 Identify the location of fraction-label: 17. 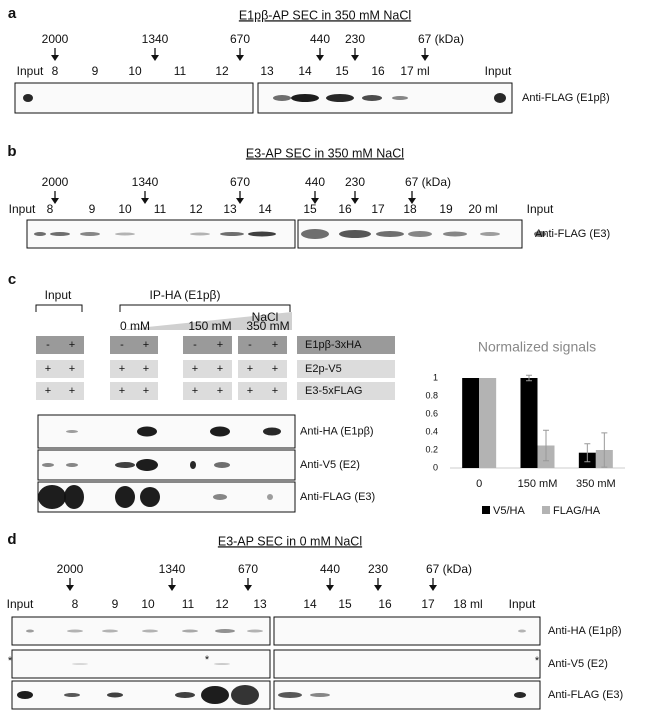
(378, 209).